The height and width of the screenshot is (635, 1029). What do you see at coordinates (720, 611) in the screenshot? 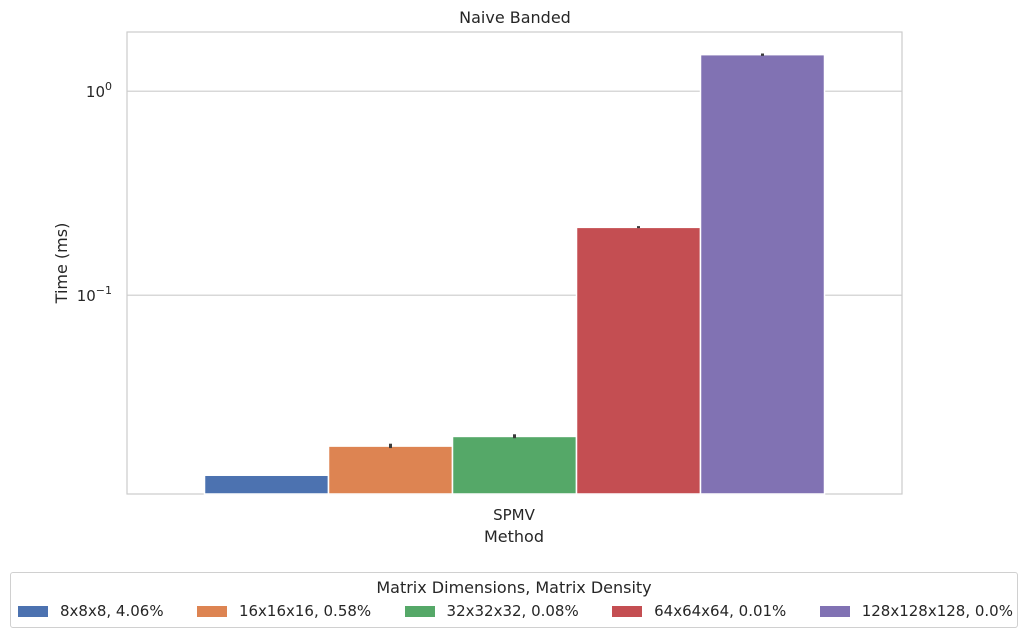
I see `legend-label: 64x64x64, 0.01%` at bounding box center [720, 611].